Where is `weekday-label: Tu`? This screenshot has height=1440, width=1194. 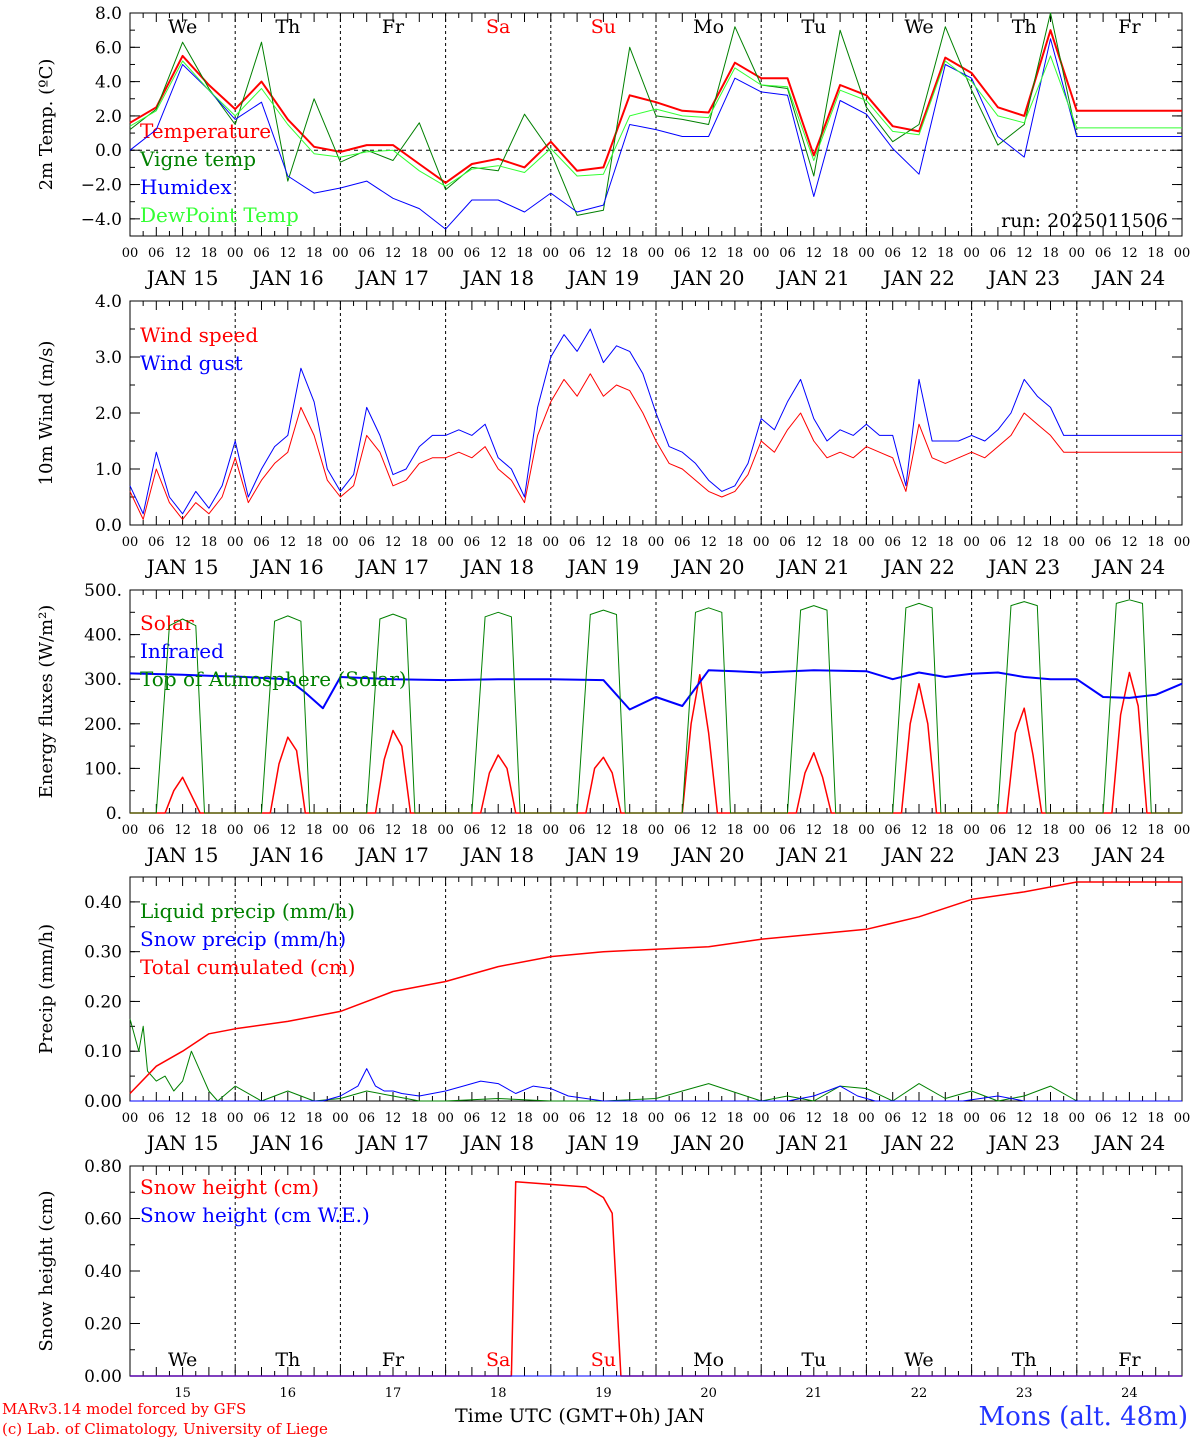
weekday-label: Tu is located at coordinates (813, 27).